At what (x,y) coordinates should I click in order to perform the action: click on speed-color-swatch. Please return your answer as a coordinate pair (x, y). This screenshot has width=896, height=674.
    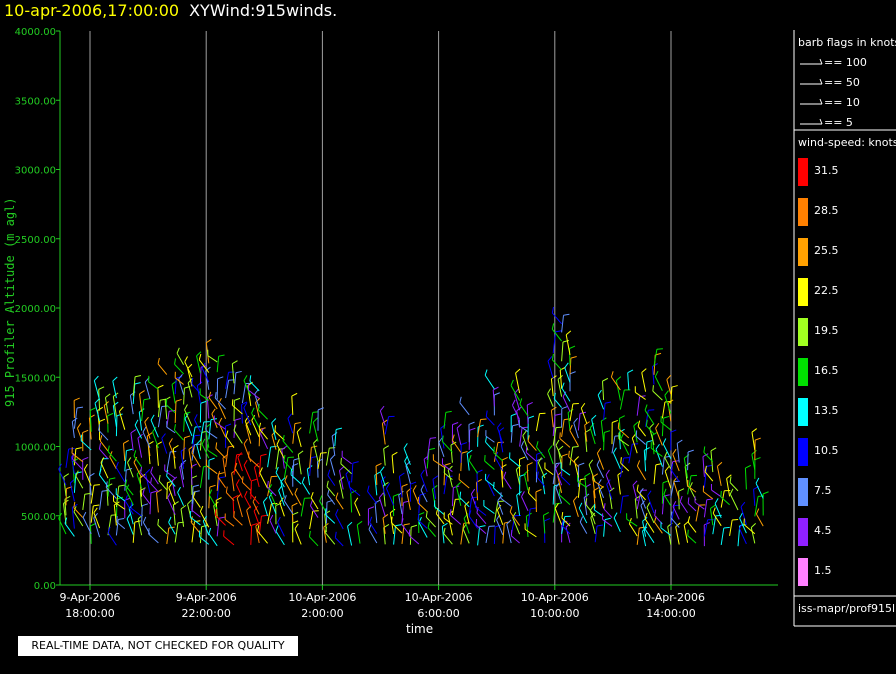
    Looking at the image, I should click on (803, 292).